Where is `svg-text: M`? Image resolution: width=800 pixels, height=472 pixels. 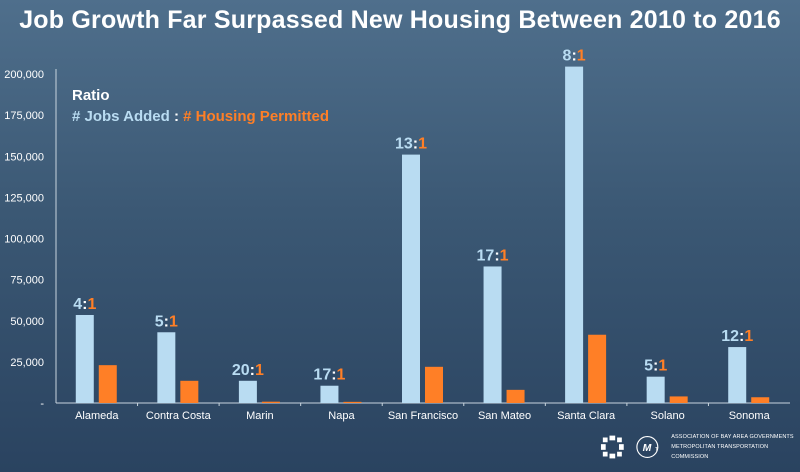 svg-text: M is located at coordinates (646, 448).